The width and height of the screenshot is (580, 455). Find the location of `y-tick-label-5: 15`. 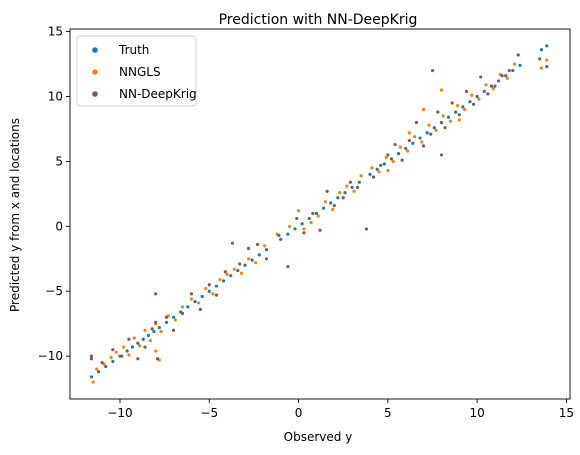

y-tick-label-5: 15 is located at coordinates (55, 32).